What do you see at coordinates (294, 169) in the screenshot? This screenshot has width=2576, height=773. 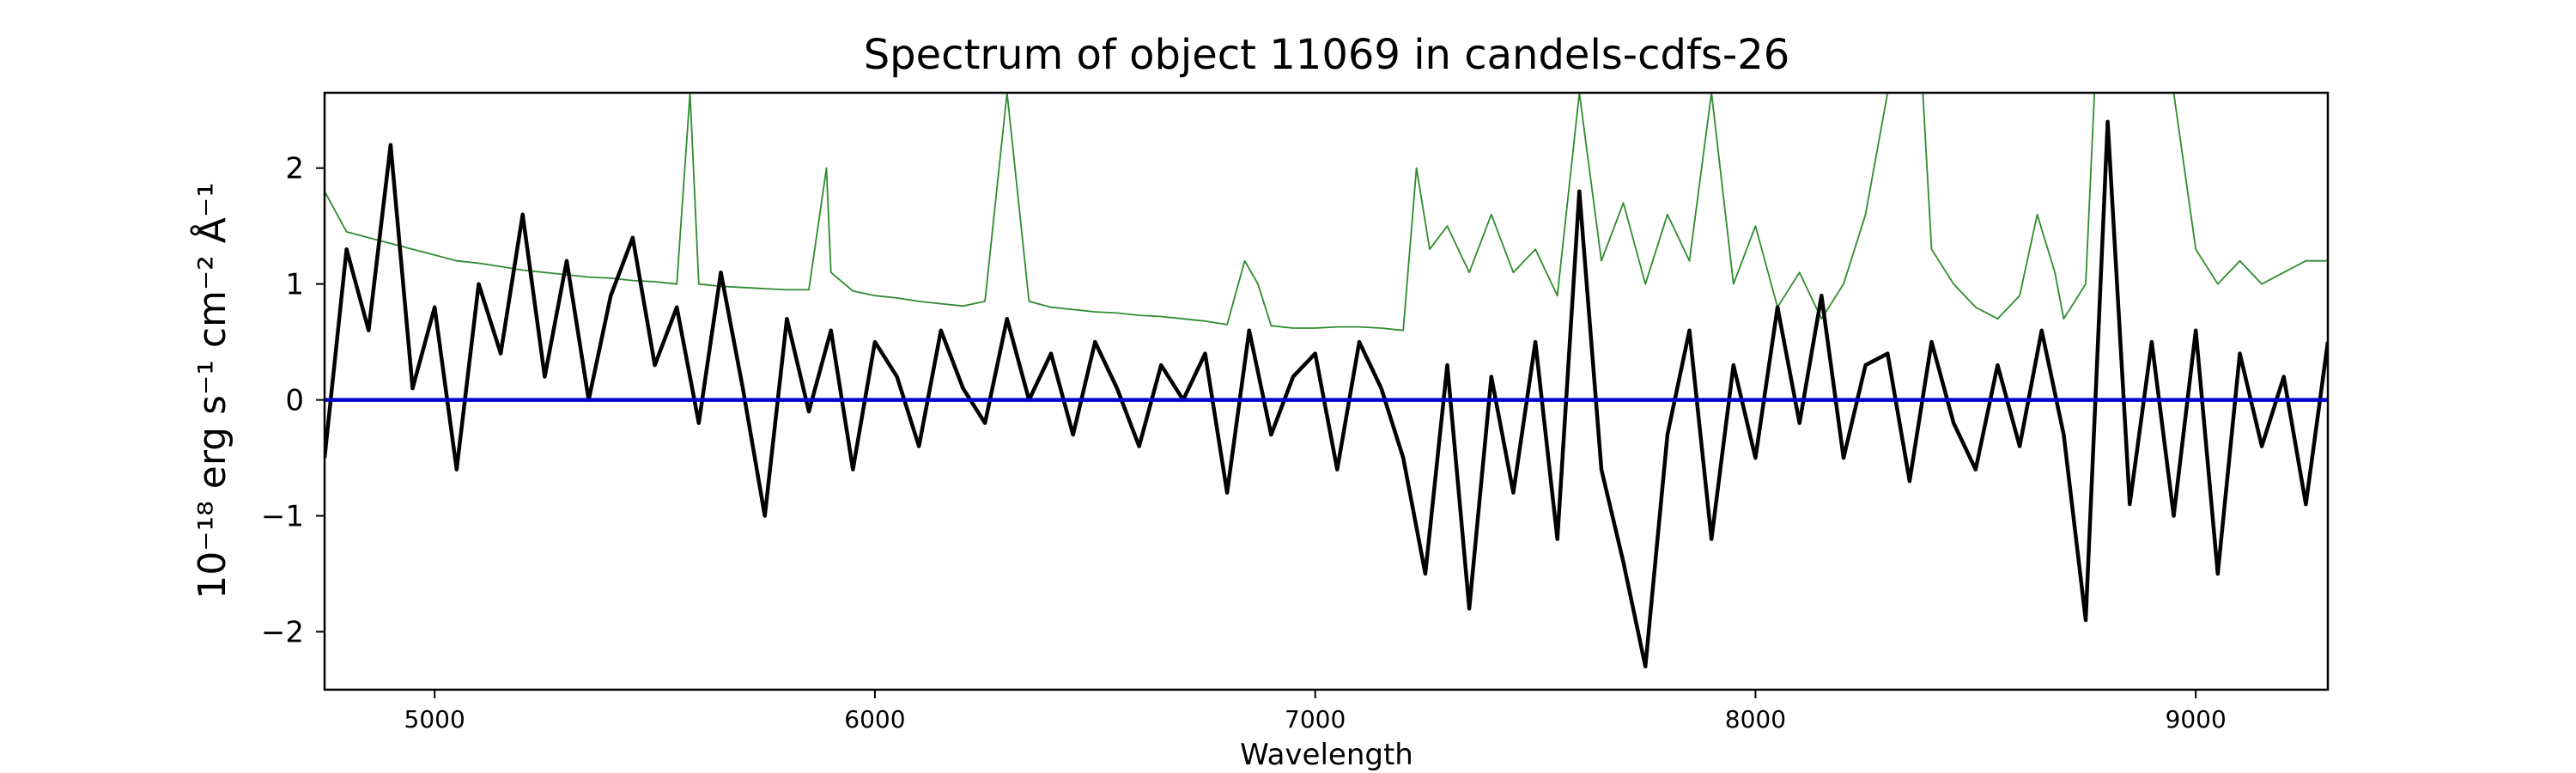 I see `y-tick-label: 2` at bounding box center [294, 169].